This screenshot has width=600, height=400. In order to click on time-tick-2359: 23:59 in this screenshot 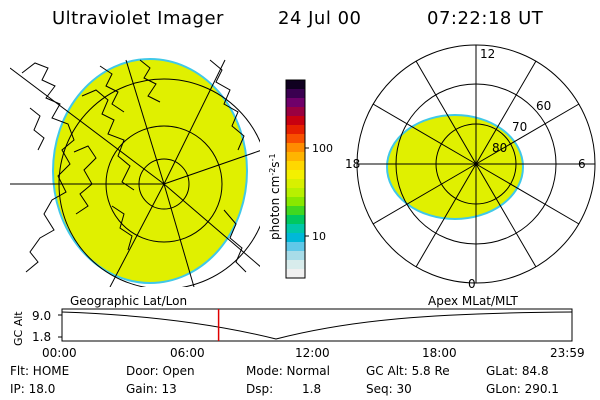, I will do `click(567, 353)`.